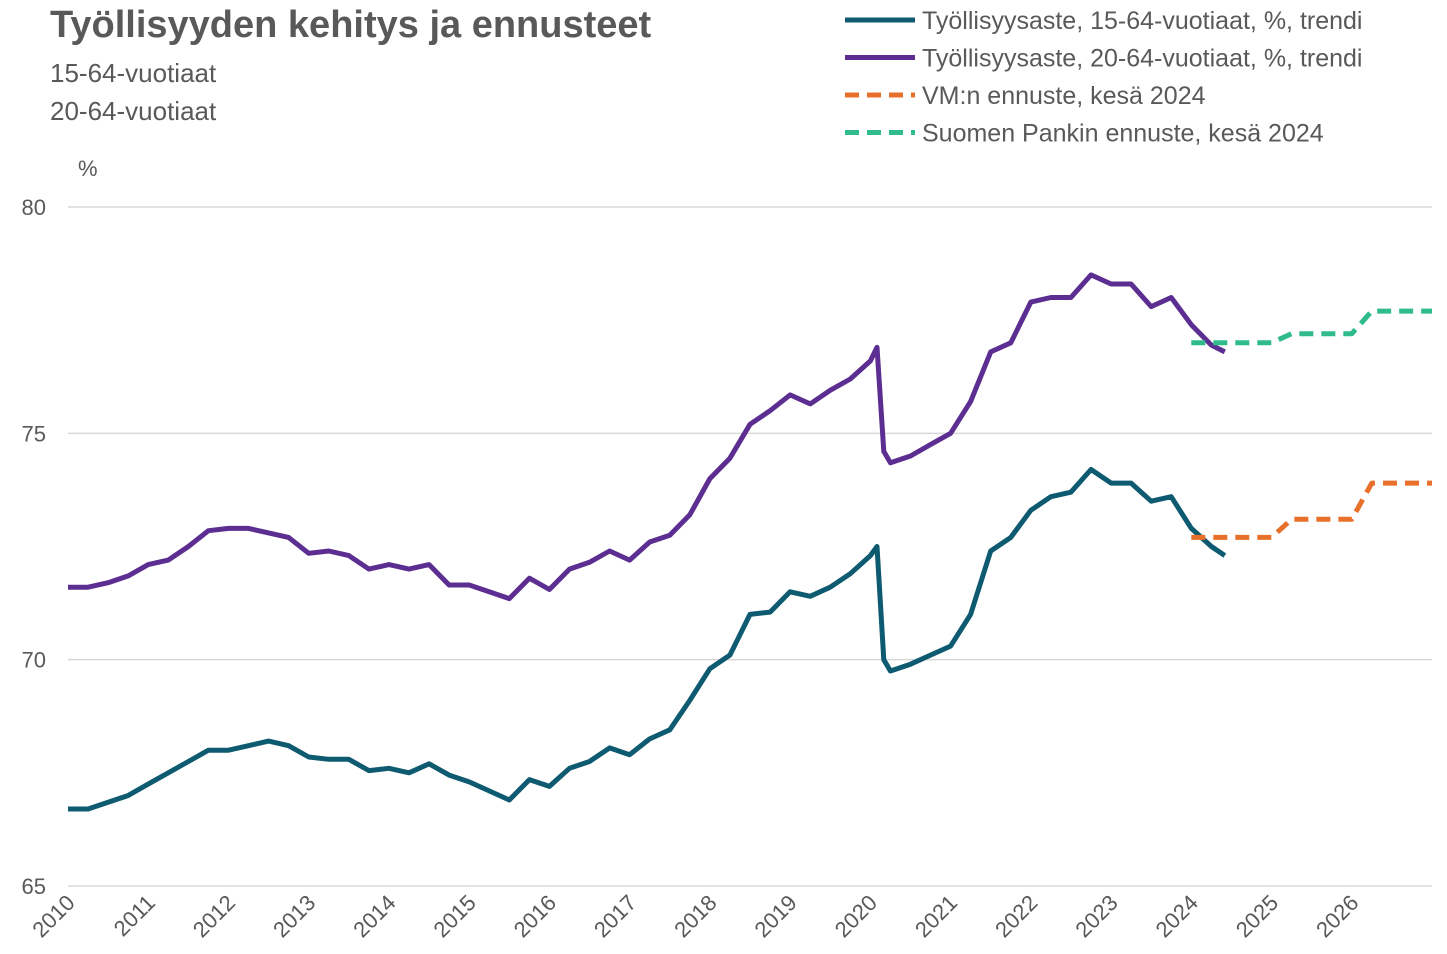  I want to click on y-tick-label: 65, so click(34, 886).